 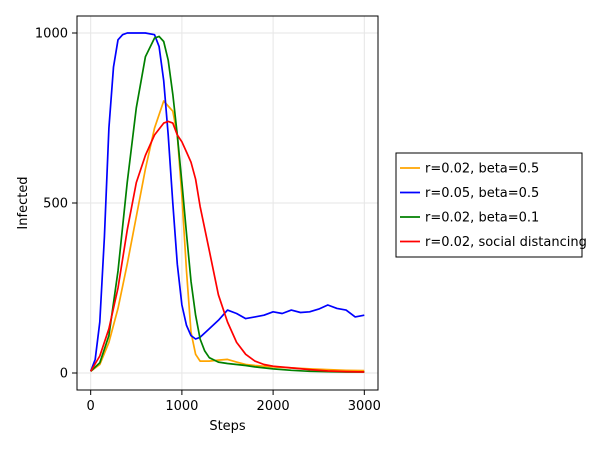 What do you see at coordinates (482, 218) in the screenshot?
I see `legend-label: r=0.02, beta=0.1` at bounding box center [482, 218].